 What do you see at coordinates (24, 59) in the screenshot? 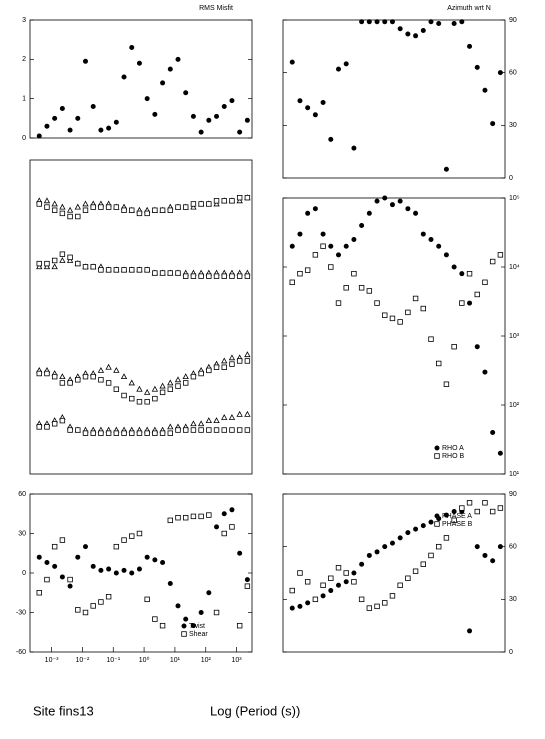
I see `y-tick-label: 2` at bounding box center [24, 59].